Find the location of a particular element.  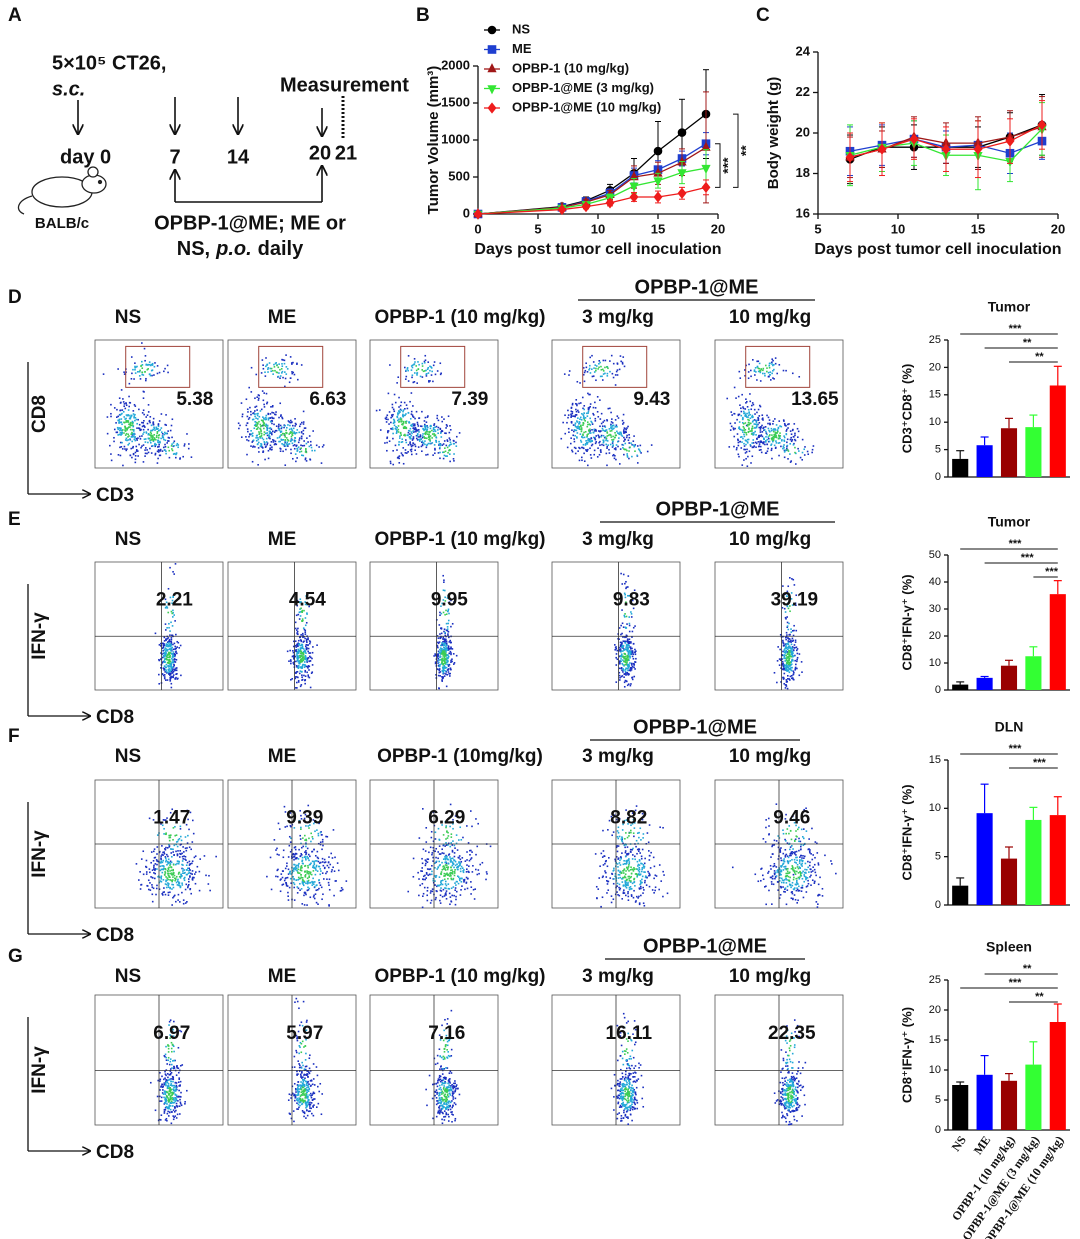

panel-letter: A is located at coordinates (15, 15).